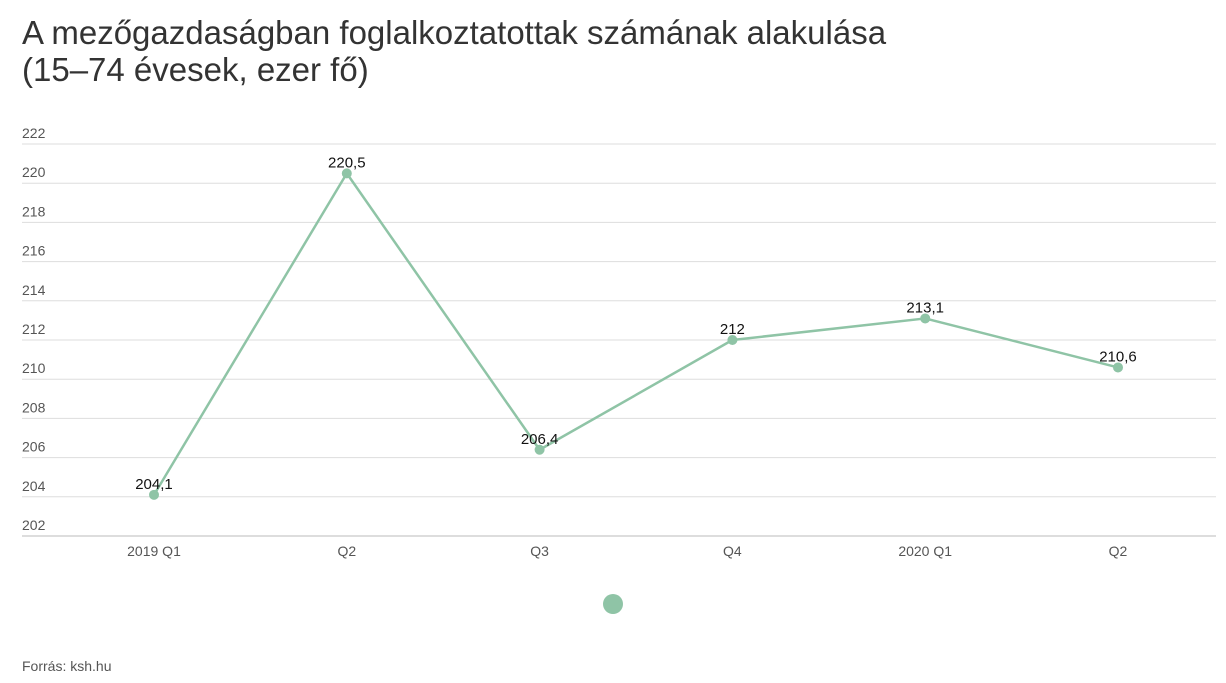 The image size is (1226, 683). What do you see at coordinates (34, 211) in the screenshot?
I see `y-tick-label: 218` at bounding box center [34, 211].